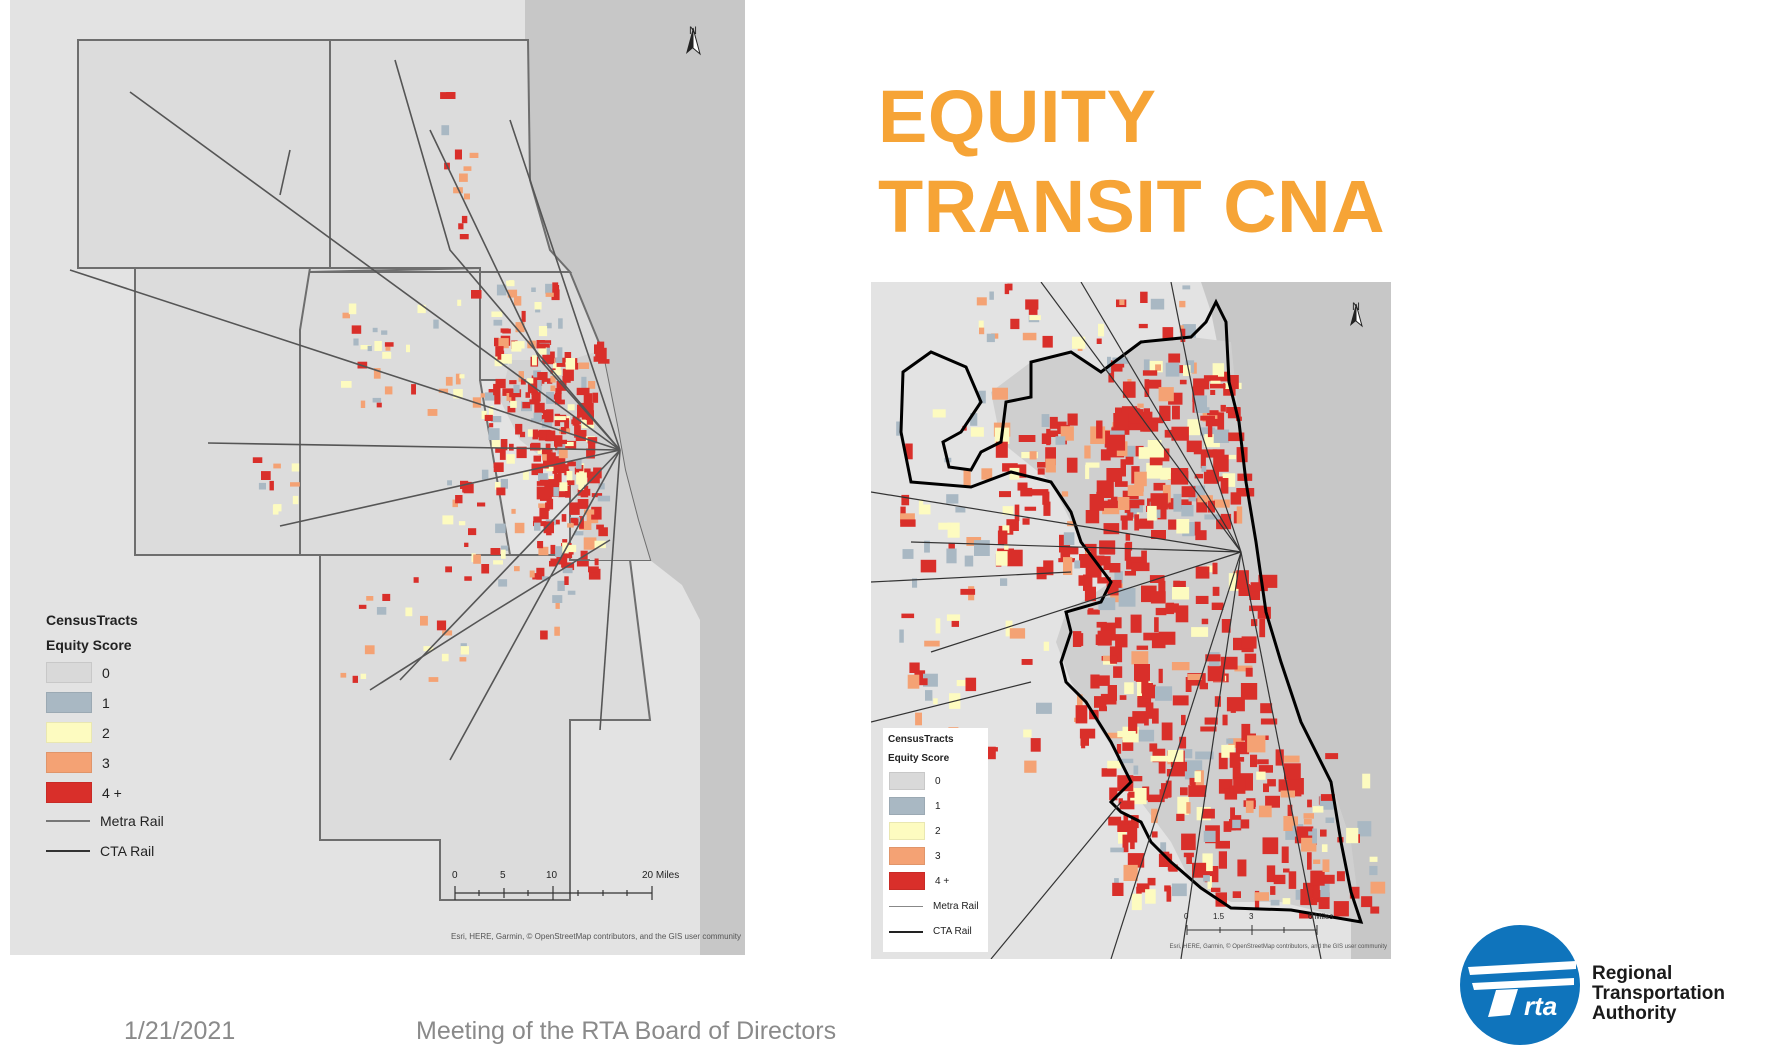 The image size is (1782, 1055). Describe the element at coordinates (1131, 162) in the screenshot. I see `slide-title: EQUITY TRANSIT CNA` at that location.